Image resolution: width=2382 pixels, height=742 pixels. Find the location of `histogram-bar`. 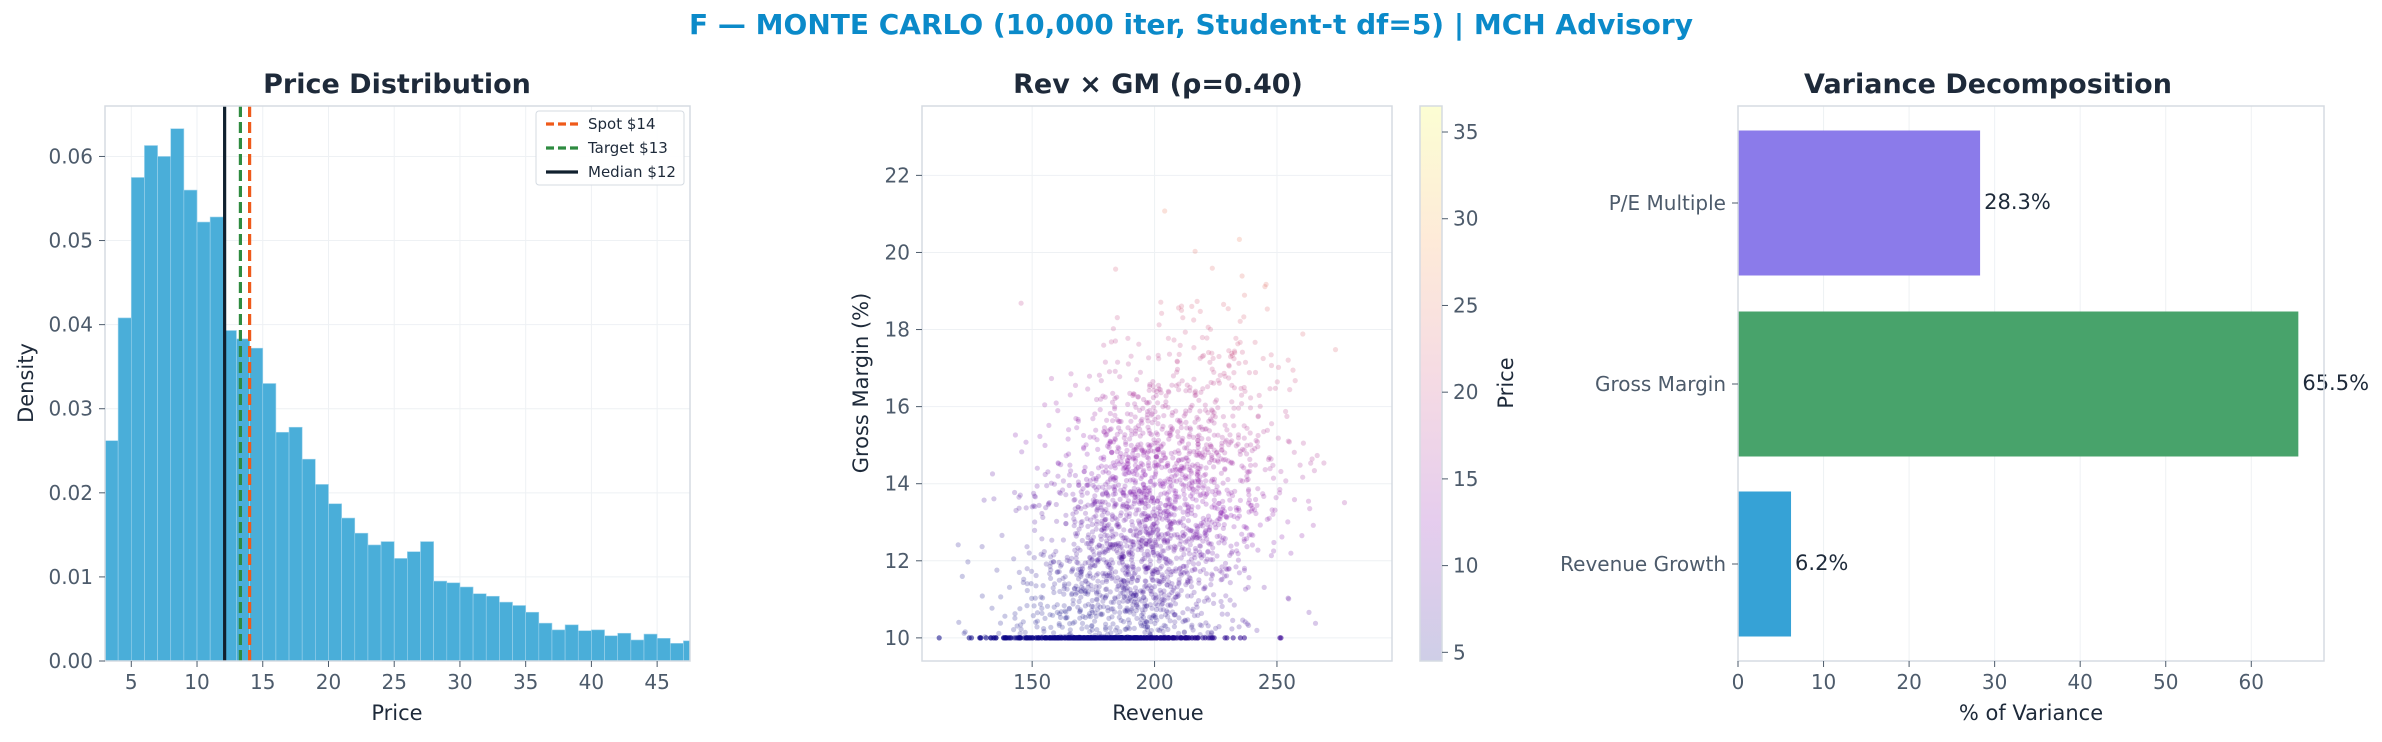

histogram-bar is located at coordinates (151, 403).